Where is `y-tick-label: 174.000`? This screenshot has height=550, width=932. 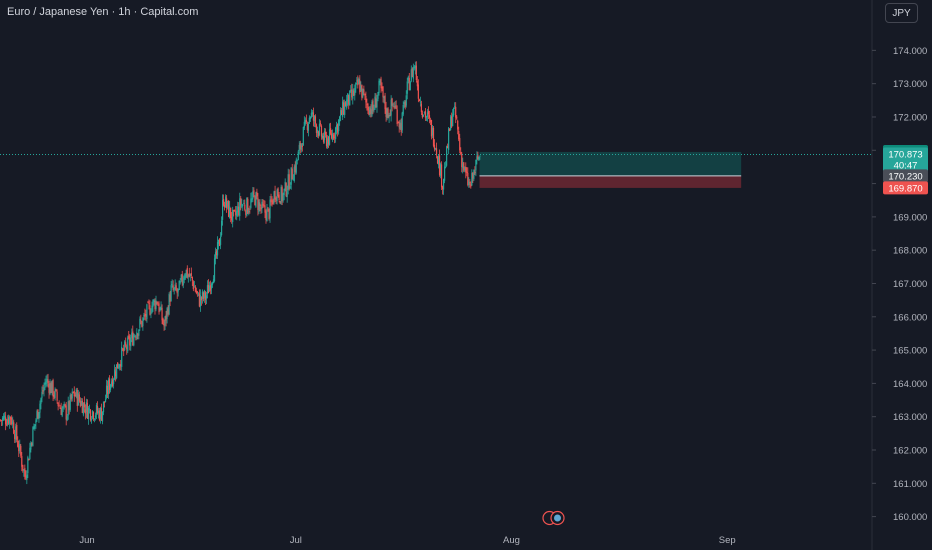
y-tick-label: 174.000 is located at coordinates (910, 51).